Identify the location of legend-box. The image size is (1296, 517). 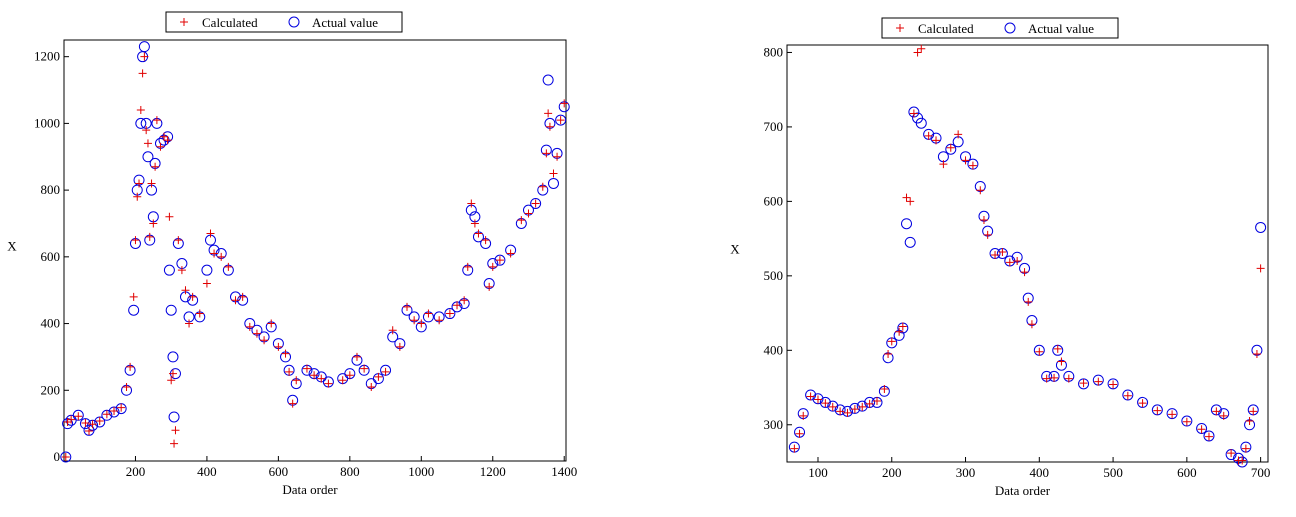
(284, 22).